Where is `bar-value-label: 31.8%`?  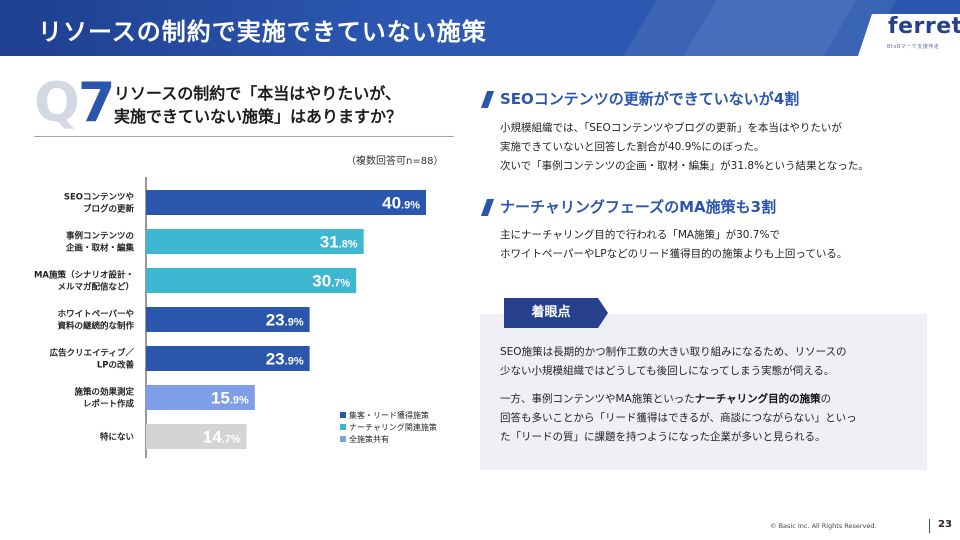
bar-value-label: 31.8% is located at coordinates (339, 242).